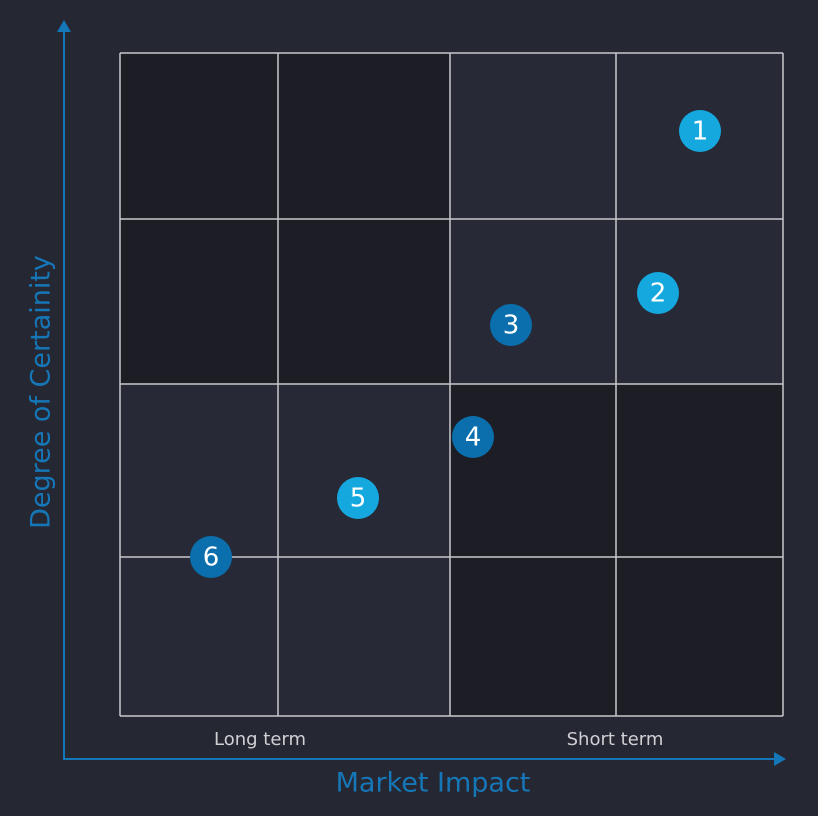  I want to click on y-axis-label: Degree of Certainity, so click(41, 392).